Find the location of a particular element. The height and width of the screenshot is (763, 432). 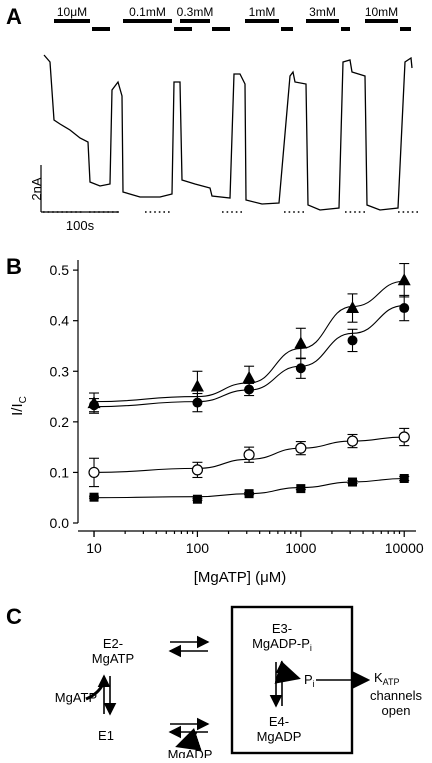

state-e1: E1 is located at coordinates (106, 735).